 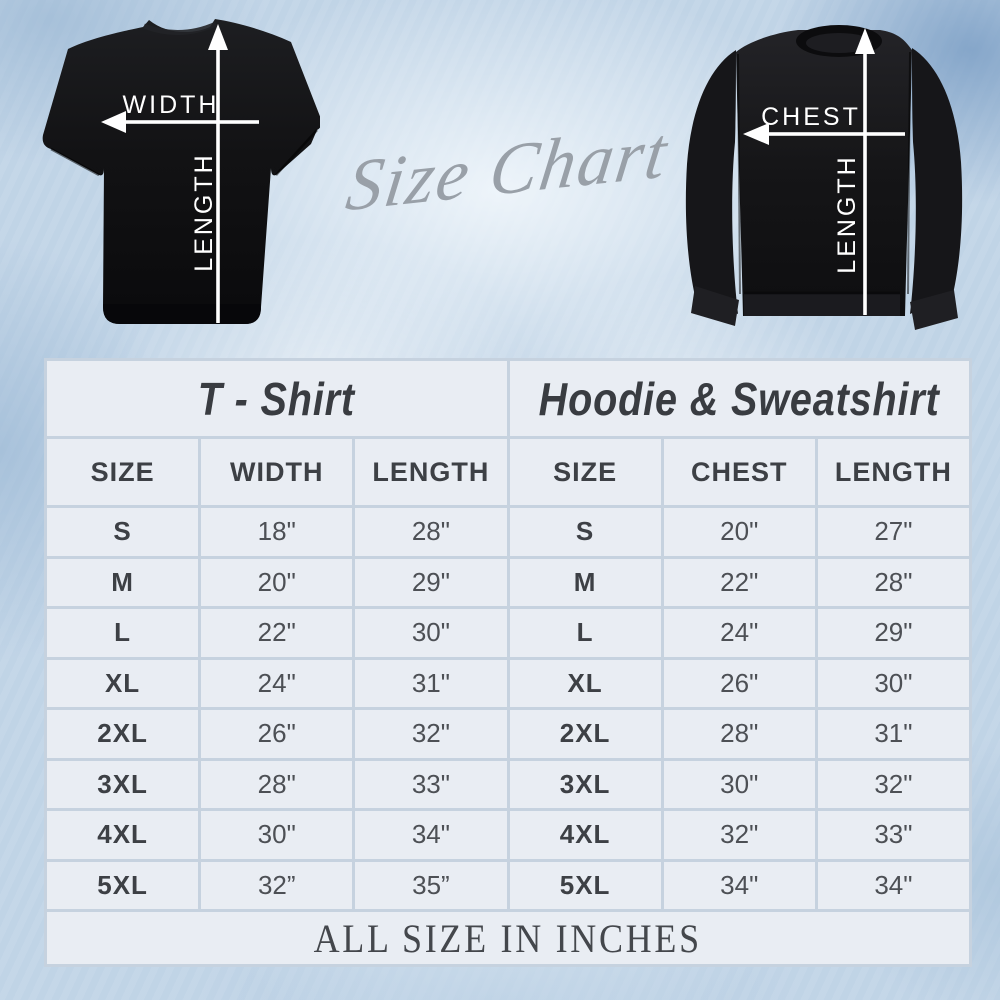 I want to click on tshirt-table-title-text: T - Shirt, so click(x=277, y=398).